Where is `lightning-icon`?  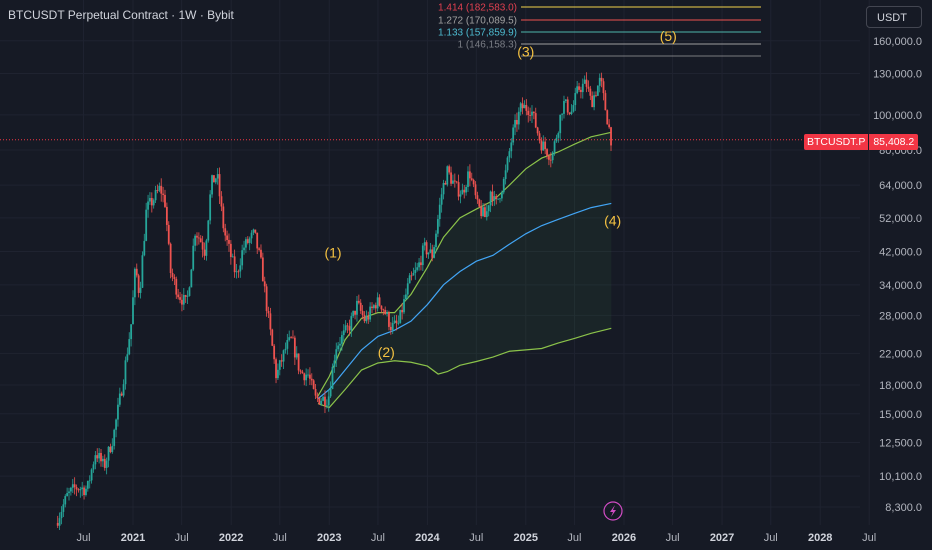 lightning-icon is located at coordinates (613, 511).